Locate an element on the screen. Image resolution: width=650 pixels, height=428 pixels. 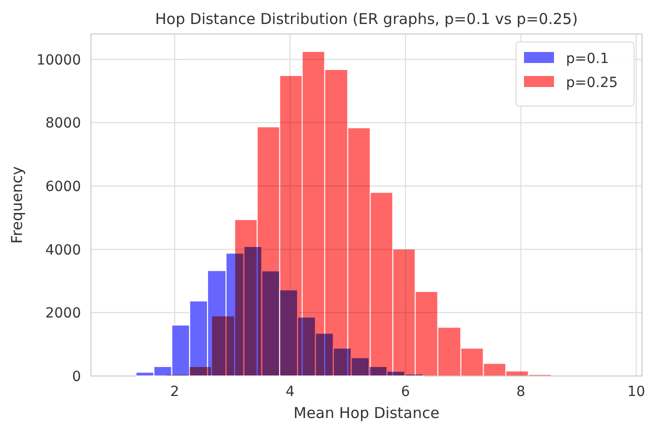
y-tick-label: 8000 is located at coordinates (63, 124).